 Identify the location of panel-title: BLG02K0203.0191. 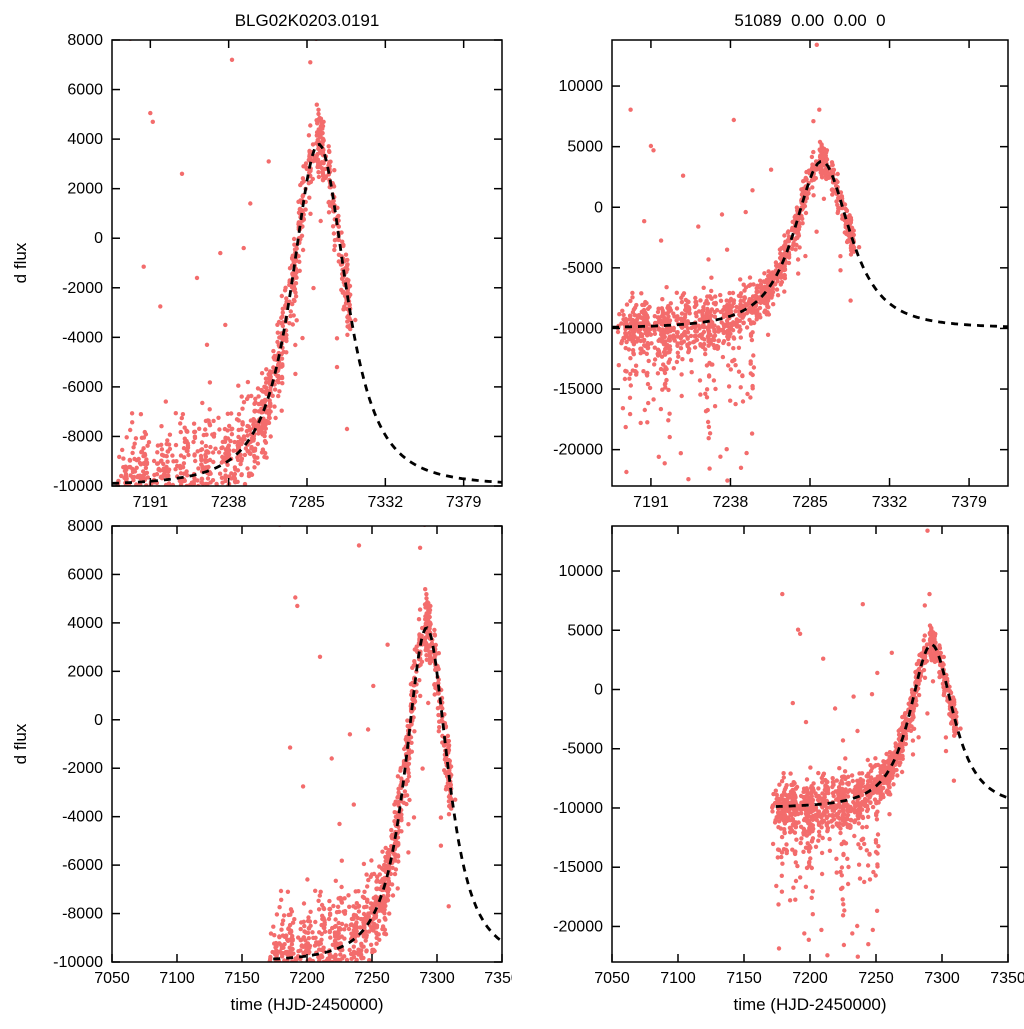
(307, 20).